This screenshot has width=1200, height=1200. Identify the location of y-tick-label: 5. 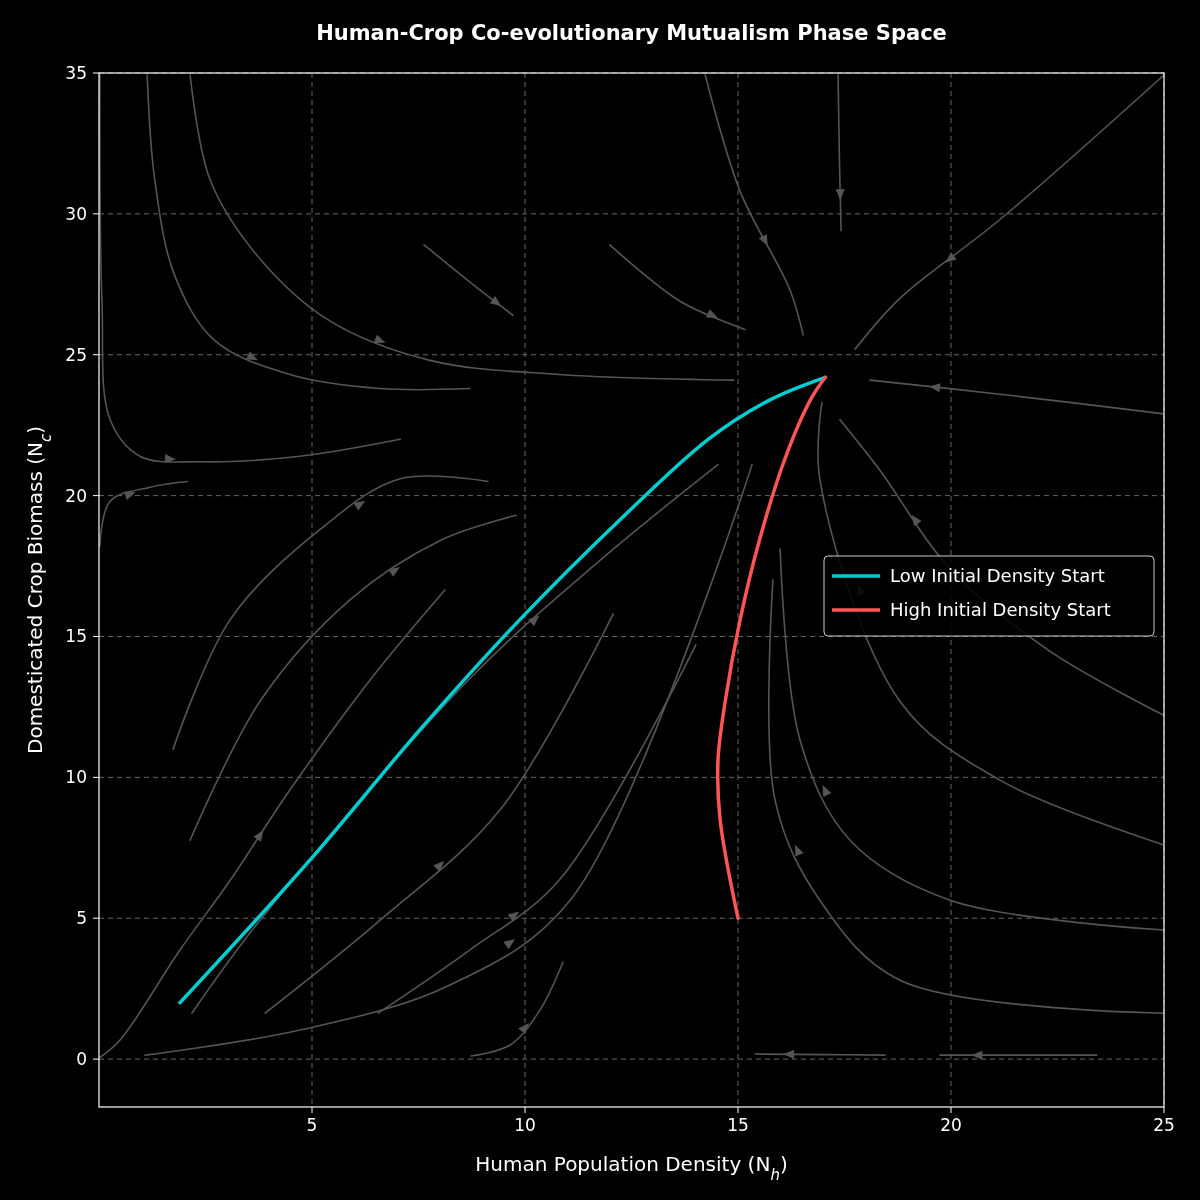
(81, 918).